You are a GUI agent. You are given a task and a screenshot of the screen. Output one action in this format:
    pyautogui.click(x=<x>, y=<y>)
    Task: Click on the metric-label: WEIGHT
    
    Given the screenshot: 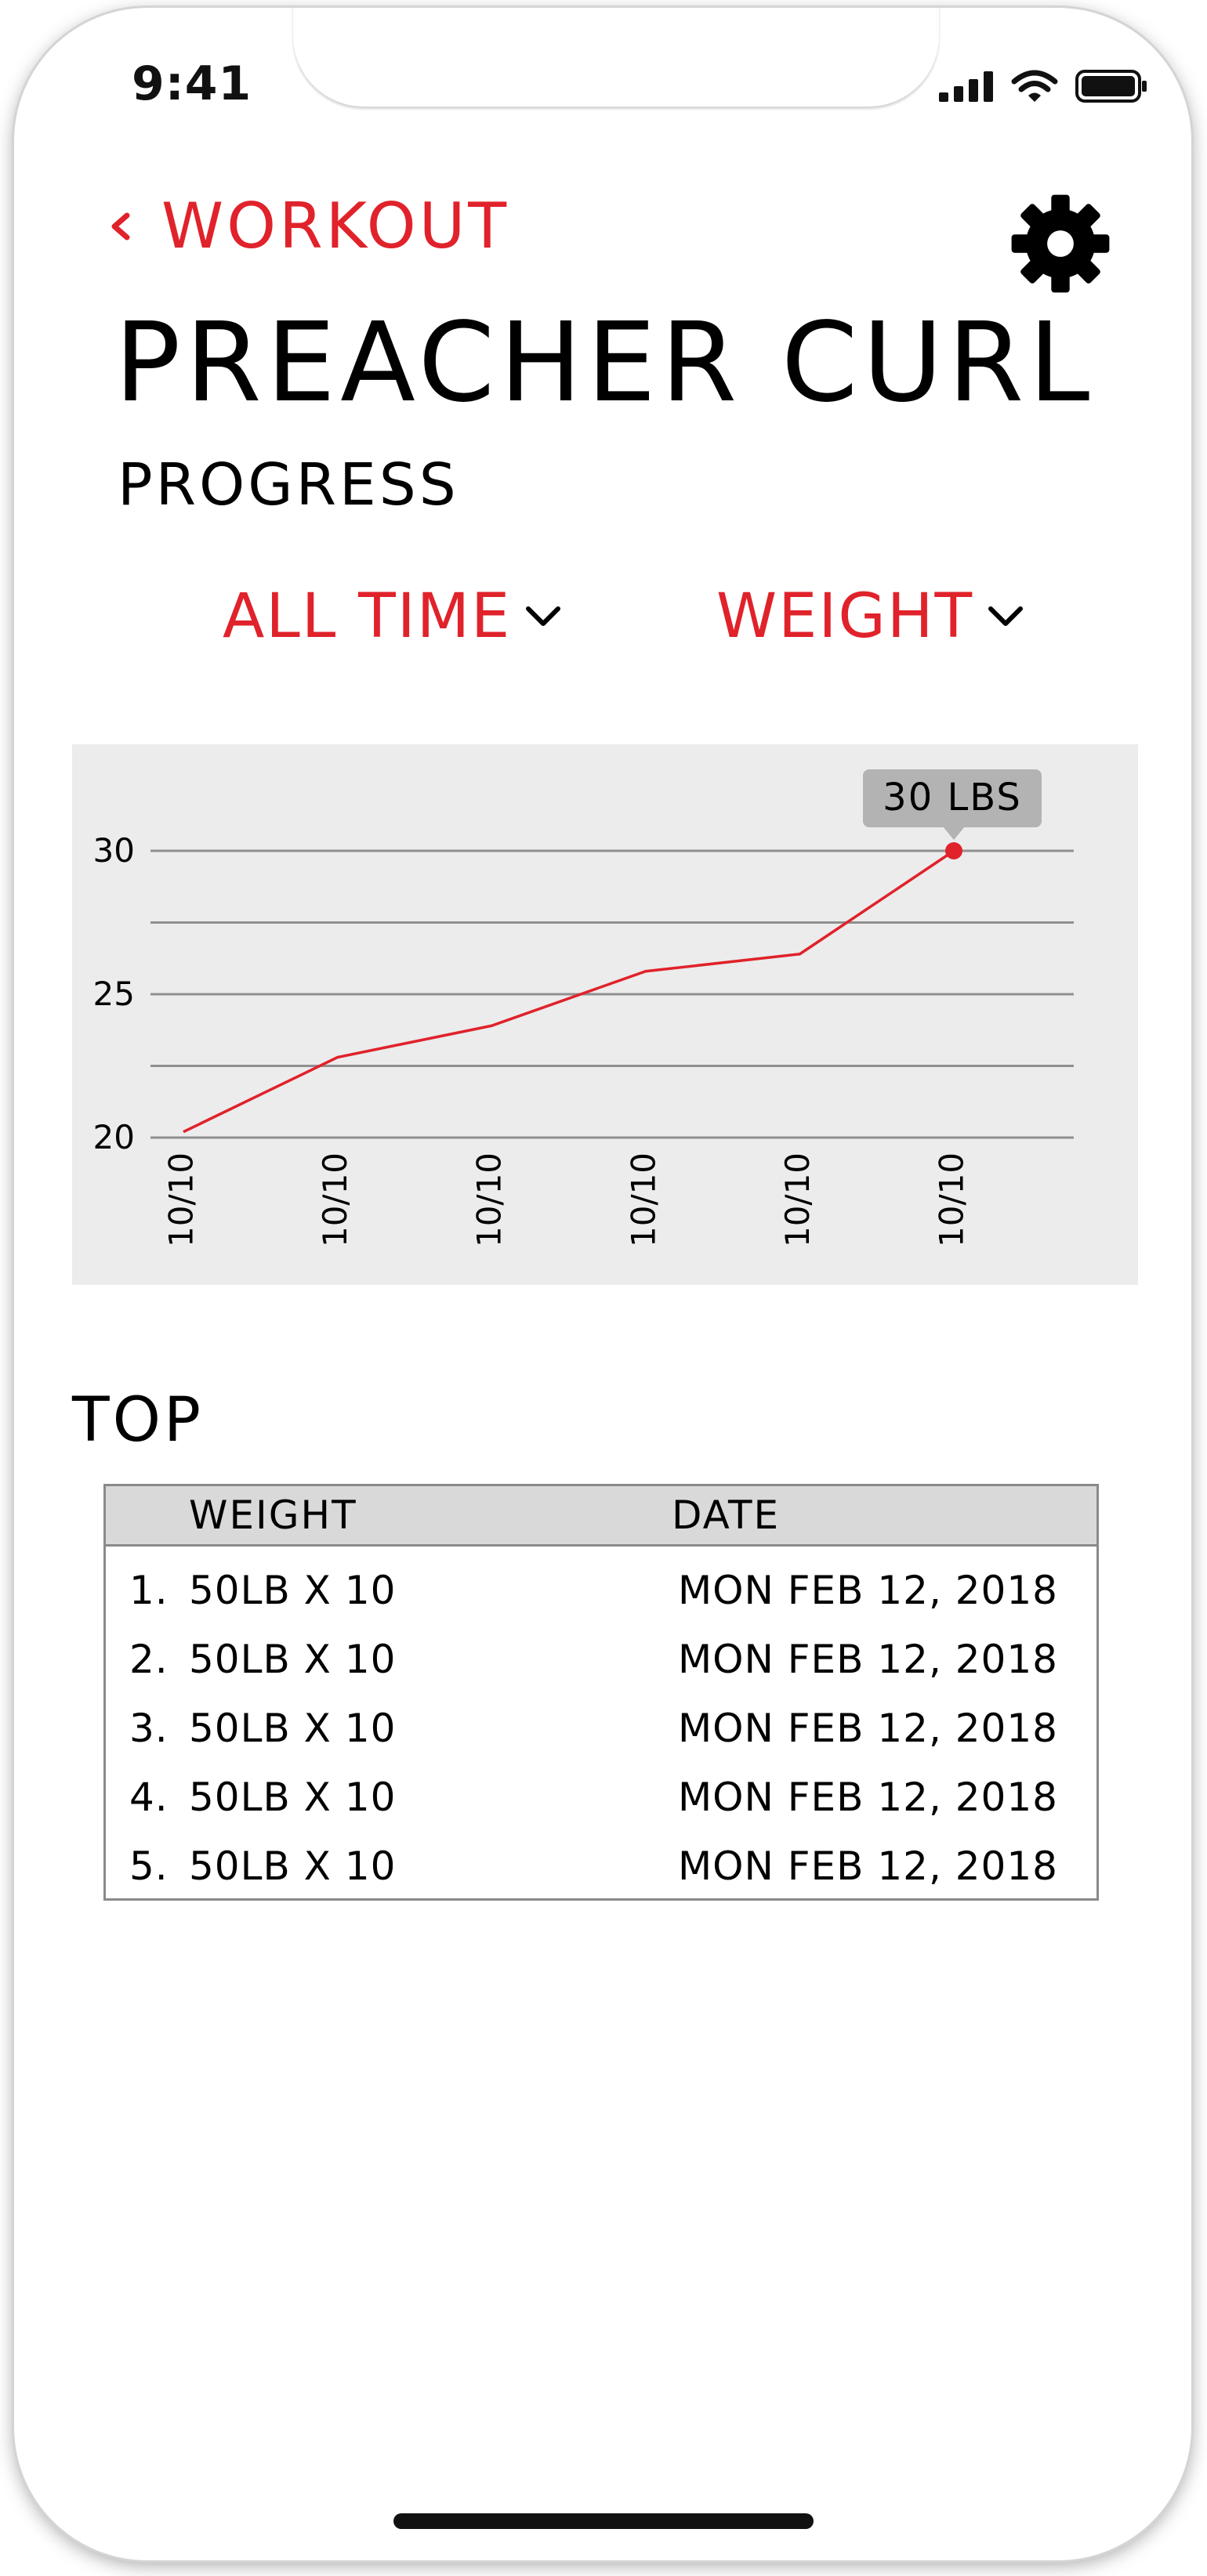 What is the action you would take?
    pyautogui.click(x=845, y=617)
    